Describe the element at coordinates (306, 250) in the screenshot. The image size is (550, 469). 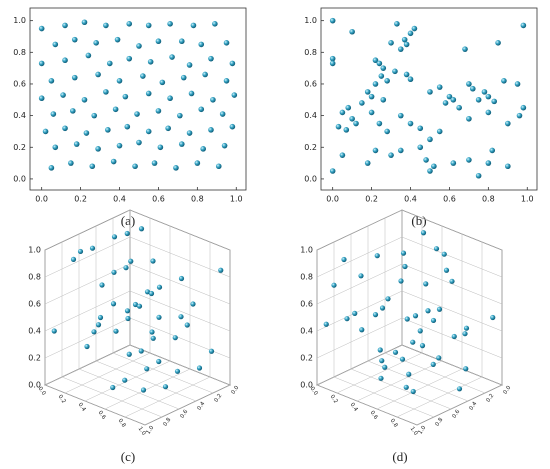
I see `z-tick-label: 1.0` at that location.